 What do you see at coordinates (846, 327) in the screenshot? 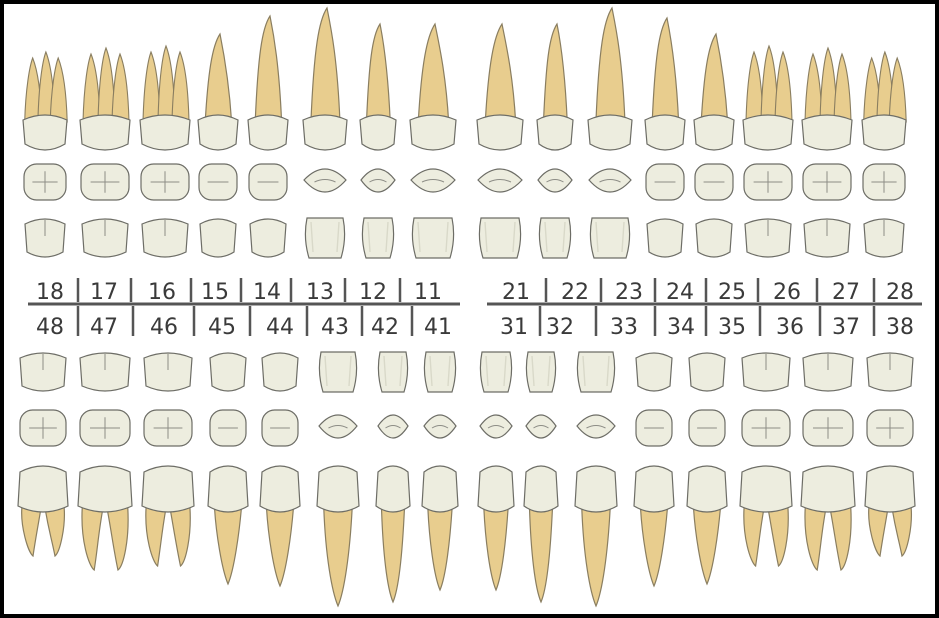
I see `tooth-number-37: 37` at bounding box center [846, 327].